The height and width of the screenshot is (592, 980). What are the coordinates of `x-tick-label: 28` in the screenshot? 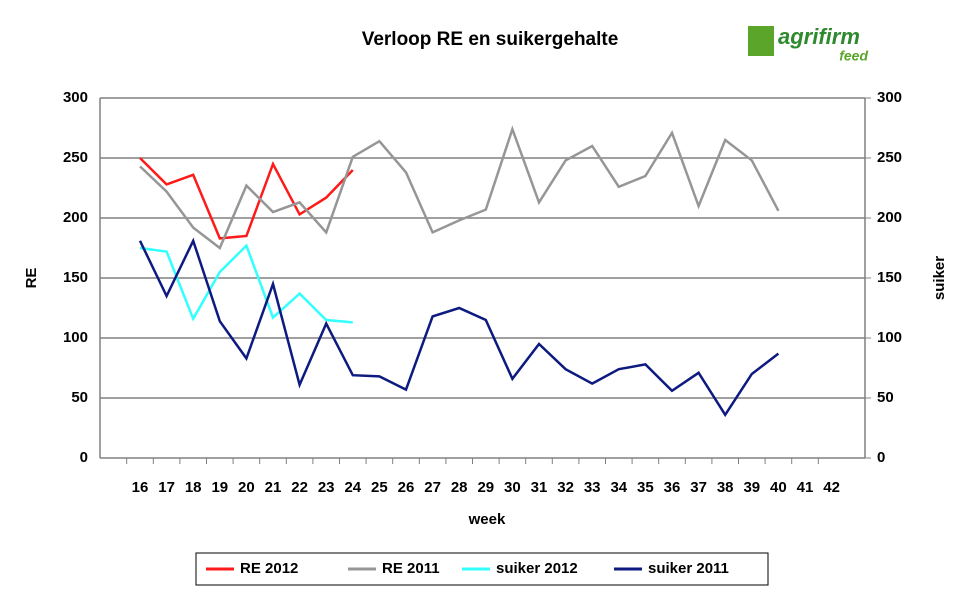 It's located at (459, 487).